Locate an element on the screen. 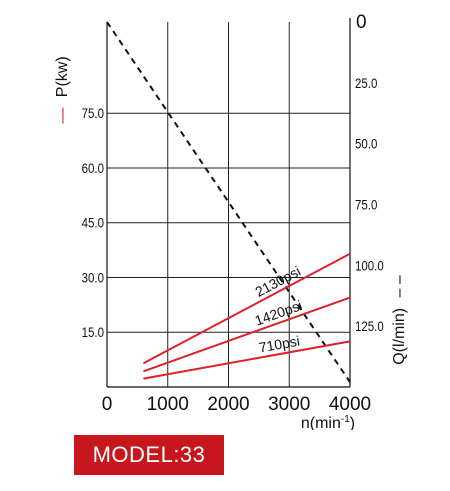 This screenshot has height=491, width=450. x-tick-label: 2000 is located at coordinates (228, 404).